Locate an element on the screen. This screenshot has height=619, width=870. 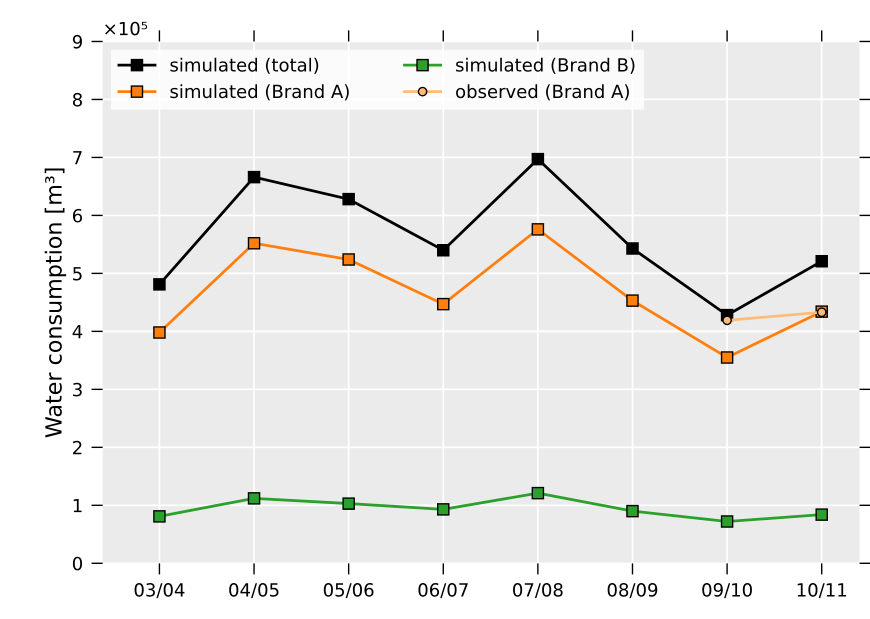
x-tick-label: 04/05 is located at coordinates (253, 590).